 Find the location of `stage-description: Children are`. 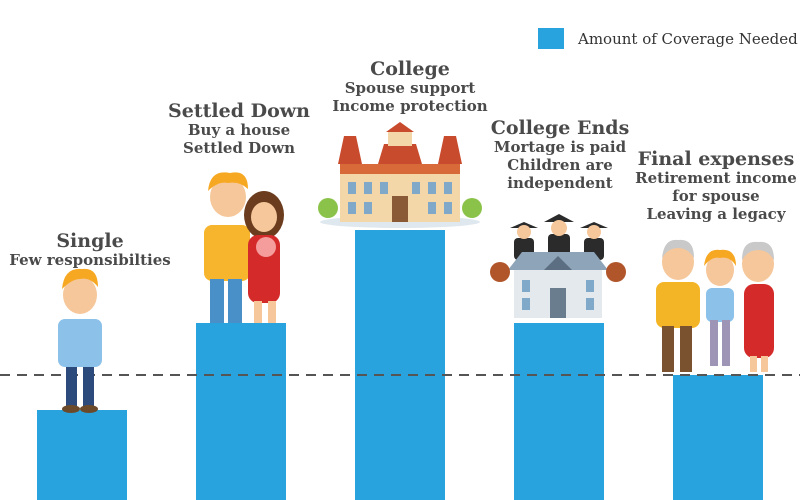

stage-description: Children are is located at coordinates (560, 165).